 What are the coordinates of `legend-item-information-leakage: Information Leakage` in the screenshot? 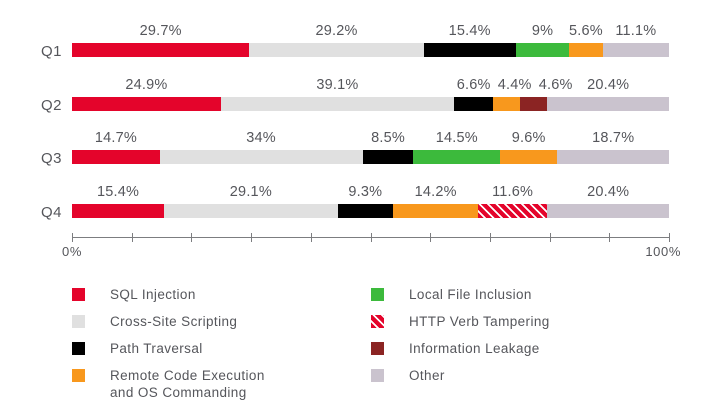 It's located at (460, 349).